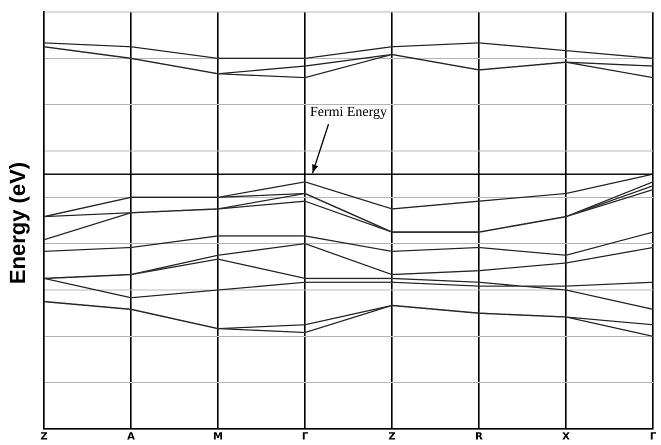 The height and width of the screenshot is (445, 661). What do you see at coordinates (218, 437) in the screenshot?
I see `x-tick-label: M` at bounding box center [218, 437].